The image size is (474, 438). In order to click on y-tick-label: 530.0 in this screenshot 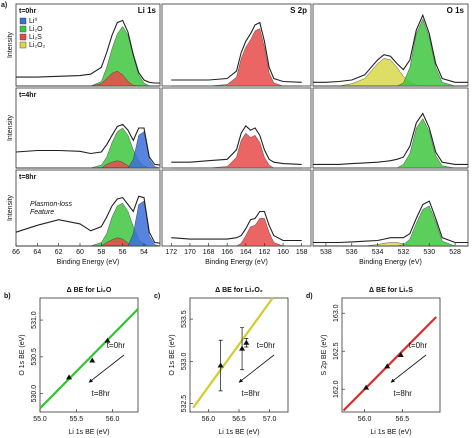, I will do `click(34, 394)`.